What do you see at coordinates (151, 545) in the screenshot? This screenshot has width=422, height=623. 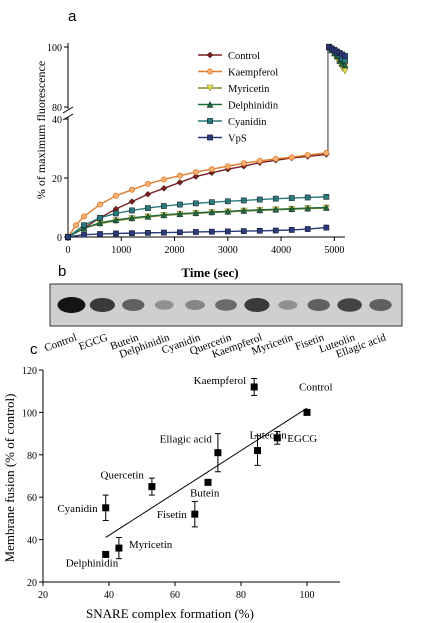 I see `panel-c-point-label-myricetin: Myricetin` at bounding box center [151, 545].